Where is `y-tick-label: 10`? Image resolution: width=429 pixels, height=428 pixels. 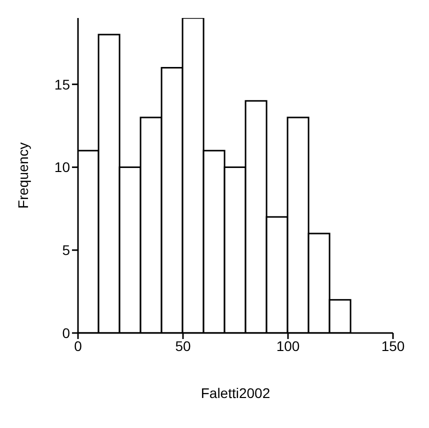 y-tick-label: 10 is located at coordinates (62, 167).